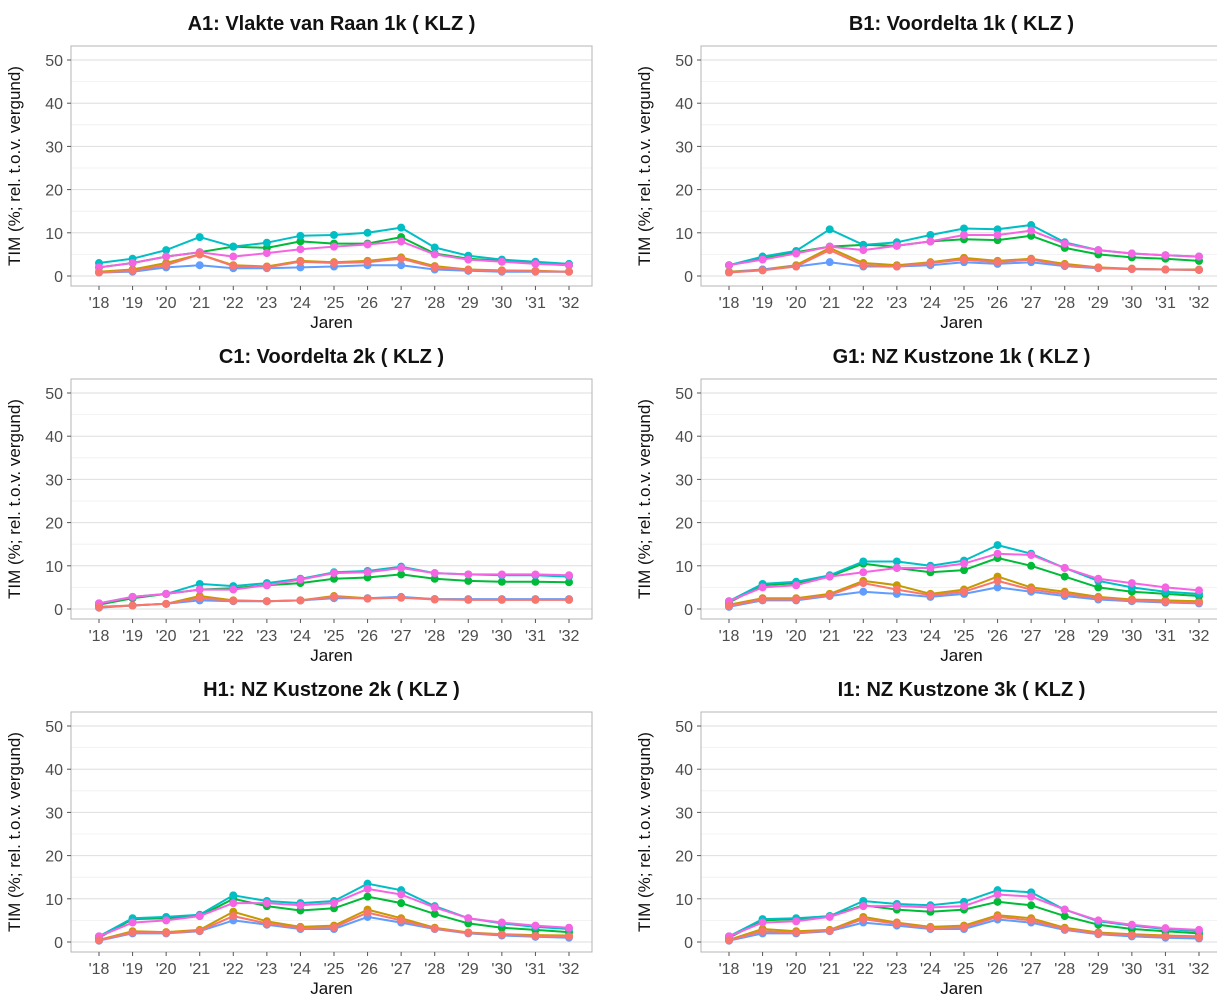 The image size is (1217, 999). Describe the element at coordinates (684, 857) in the screenshot. I see `y-tick-label: 20` at that location.